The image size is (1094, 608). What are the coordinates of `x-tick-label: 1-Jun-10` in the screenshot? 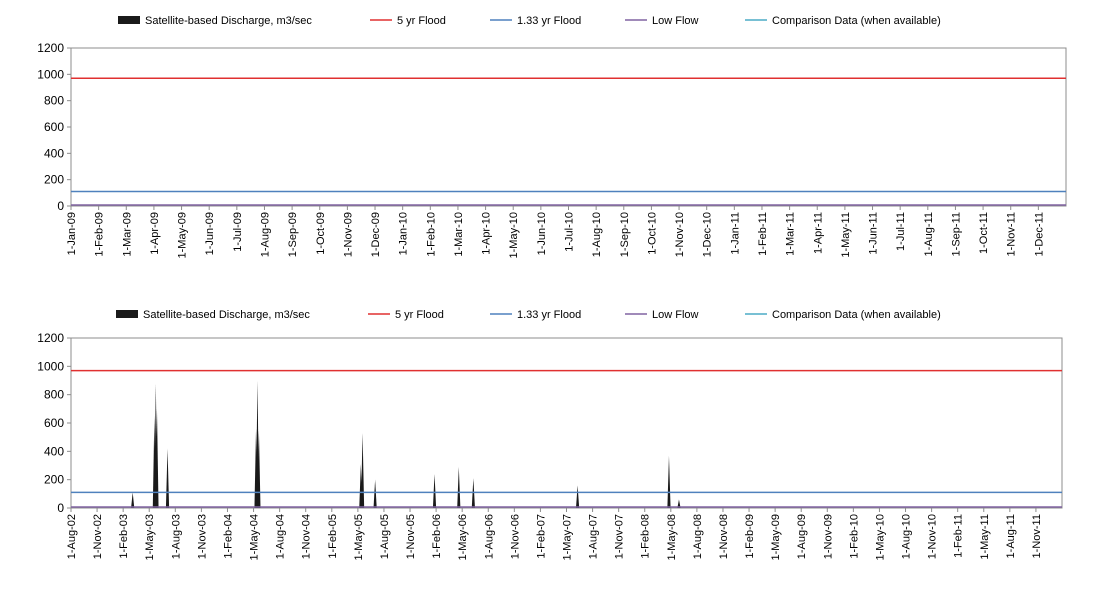 It's located at (542, 233).